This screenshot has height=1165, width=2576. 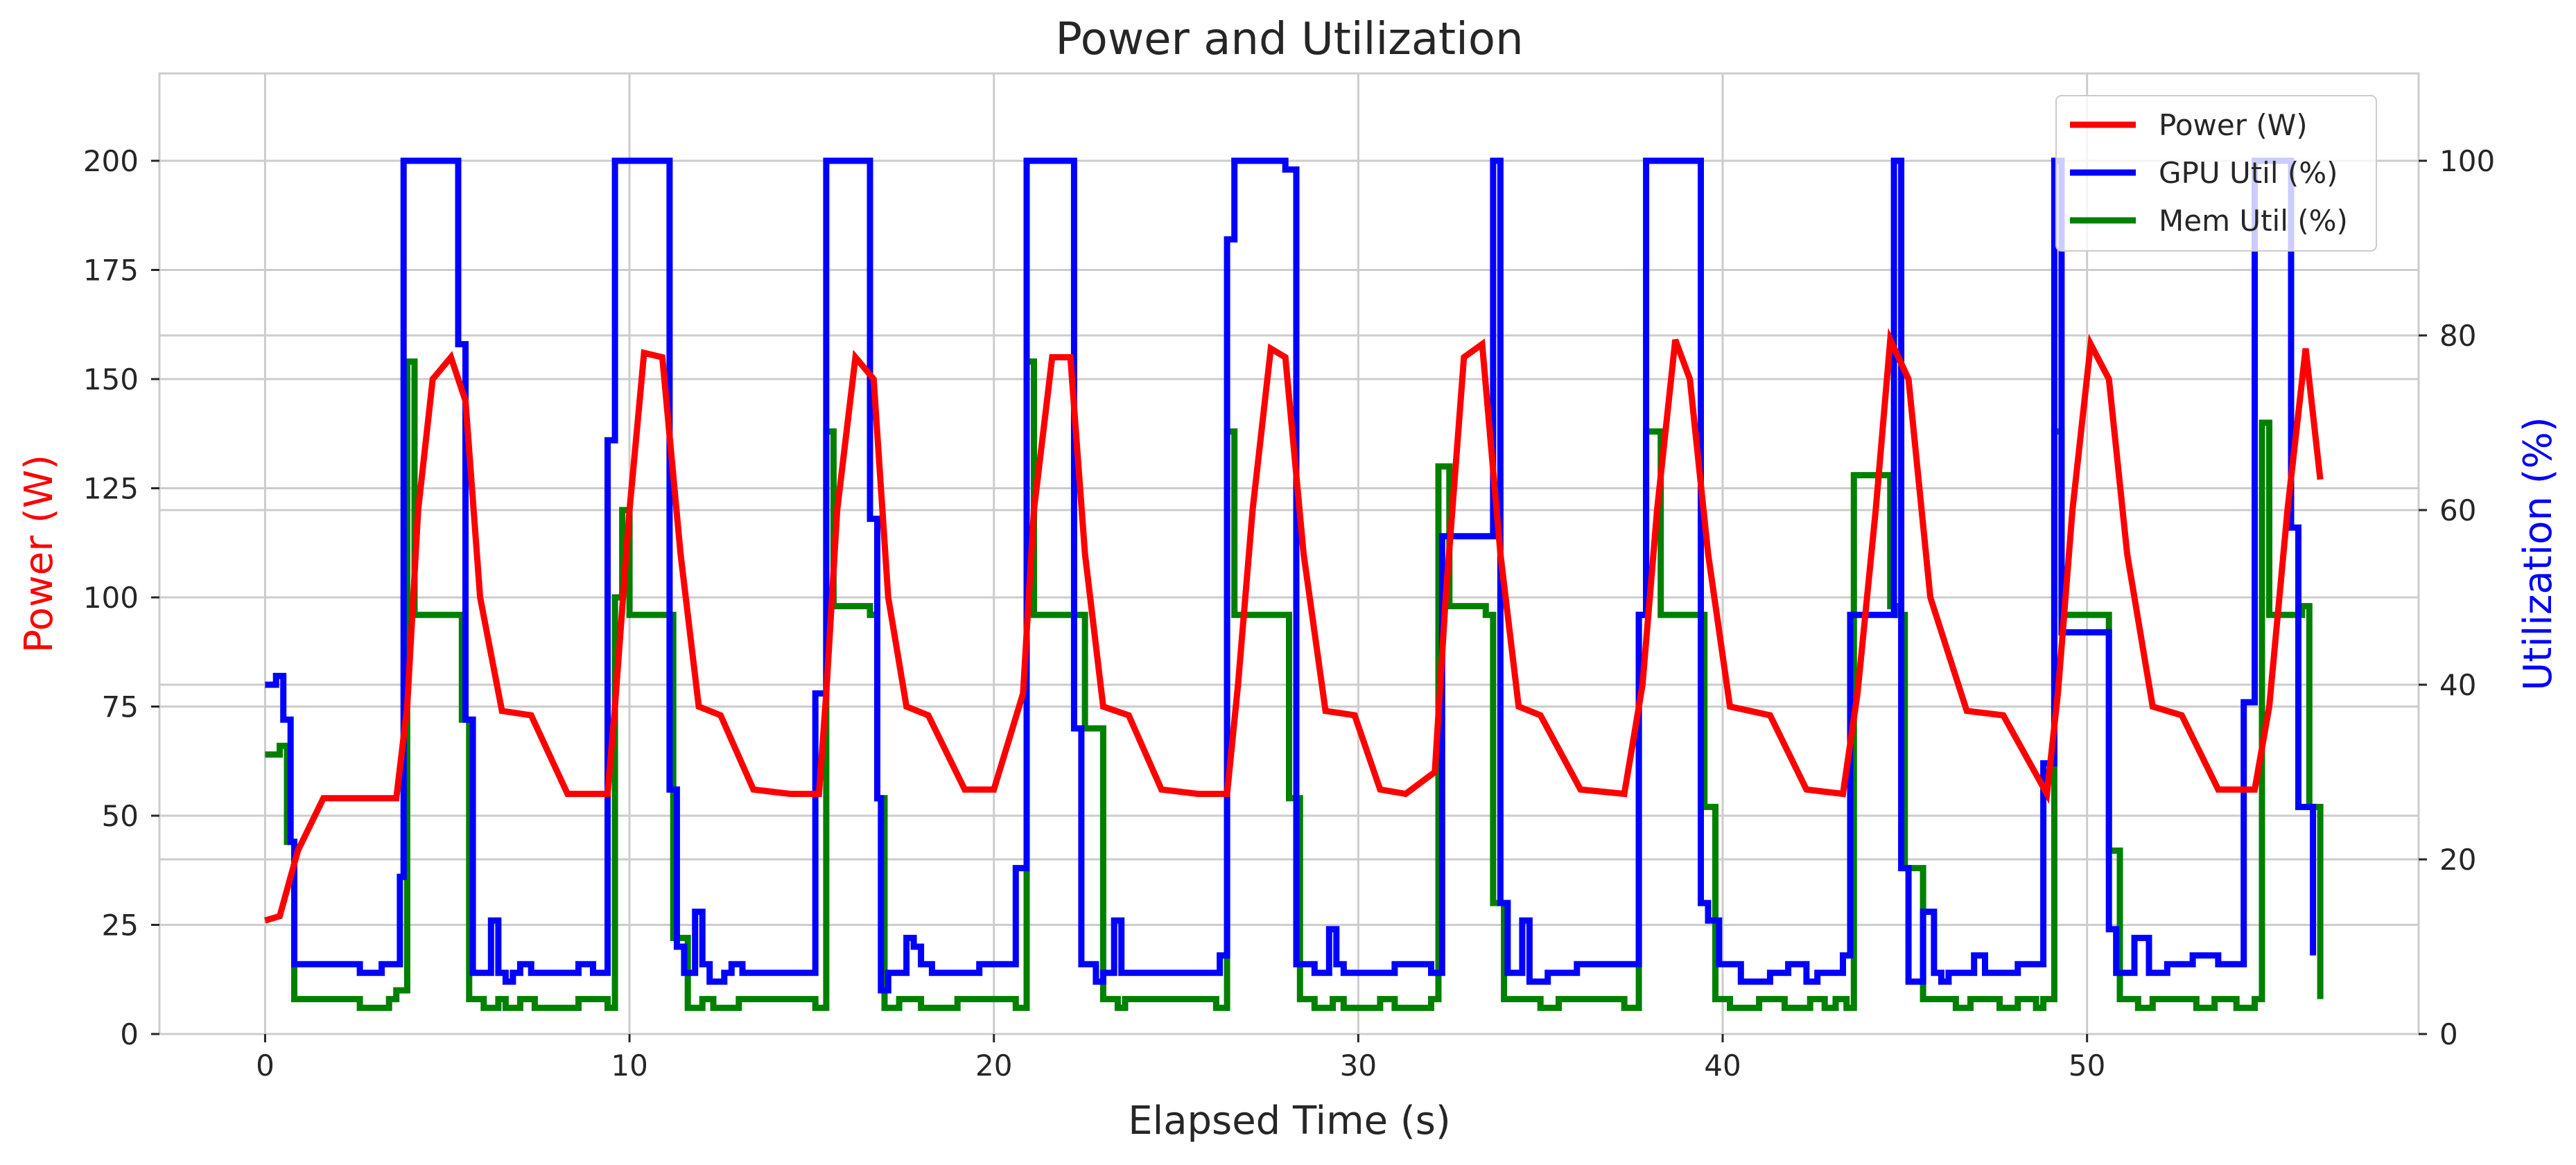 I want to click on x-tick-label: 0, so click(x=265, y=1066).